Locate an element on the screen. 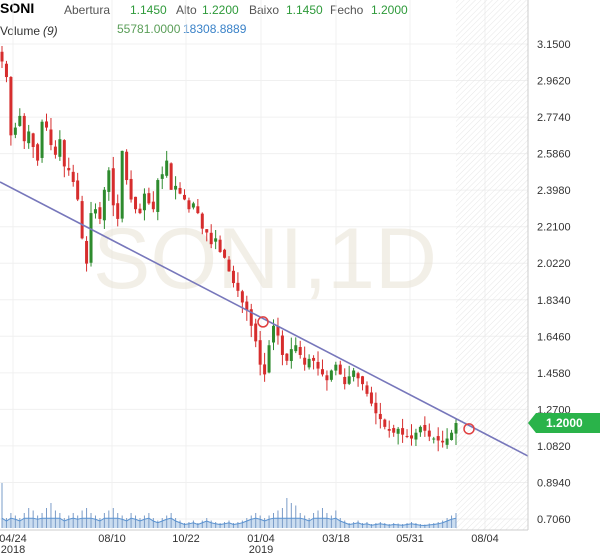 The width and height of the screenshot is (600, 558). open-value: 1.1450 is located at coordinates (148, 10).